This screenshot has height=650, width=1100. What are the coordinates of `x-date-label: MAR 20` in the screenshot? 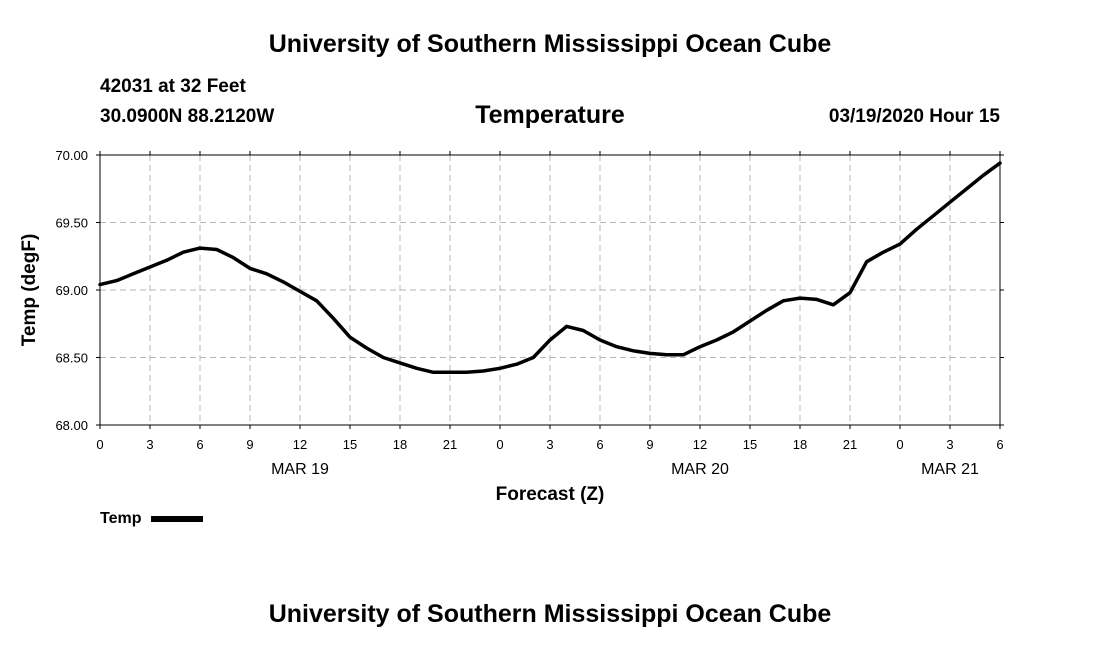 It's located at (700, 469).